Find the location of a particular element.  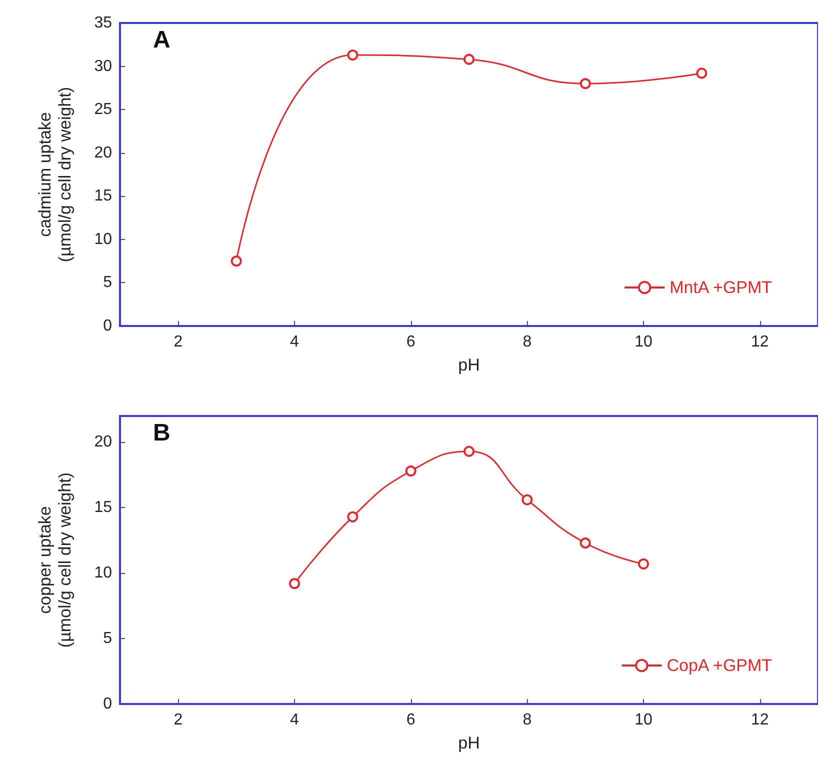

y-tick-label: 25 is located at coordinates (103, 109).